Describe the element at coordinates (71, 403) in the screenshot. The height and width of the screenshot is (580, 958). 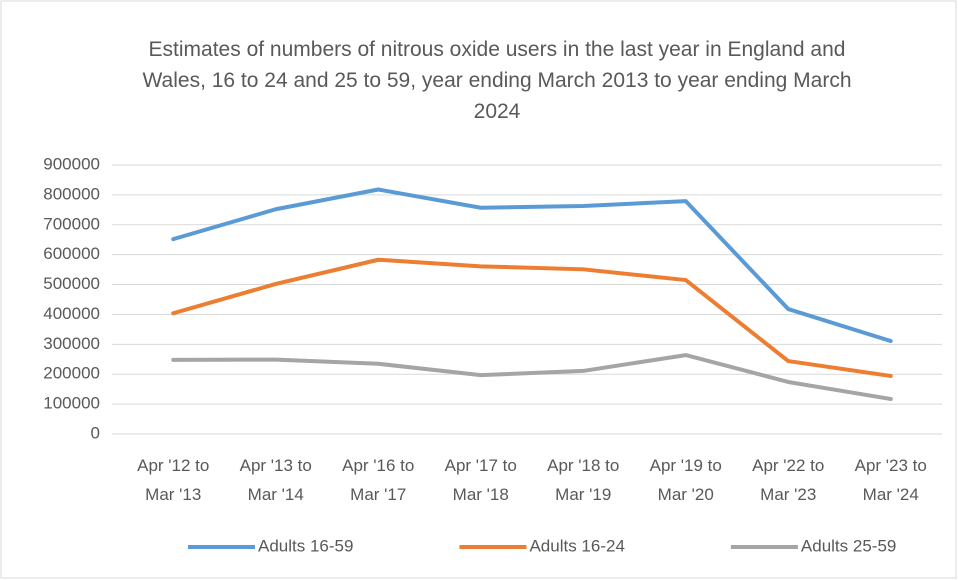
I see `y-tick-label: 100000` at that location.